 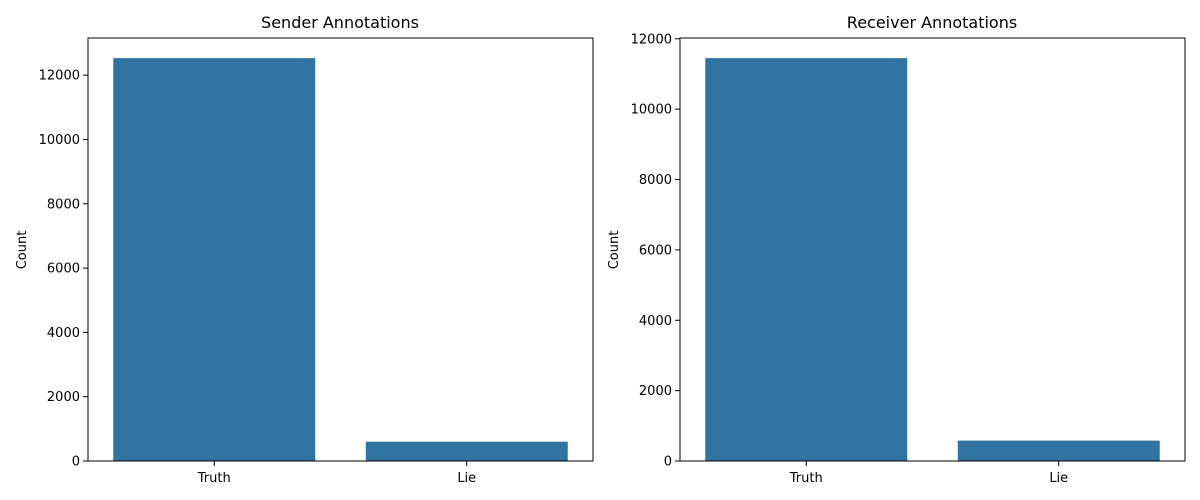 I want to click on chart-title: Sender Annotations, so click(x=340, y=22).